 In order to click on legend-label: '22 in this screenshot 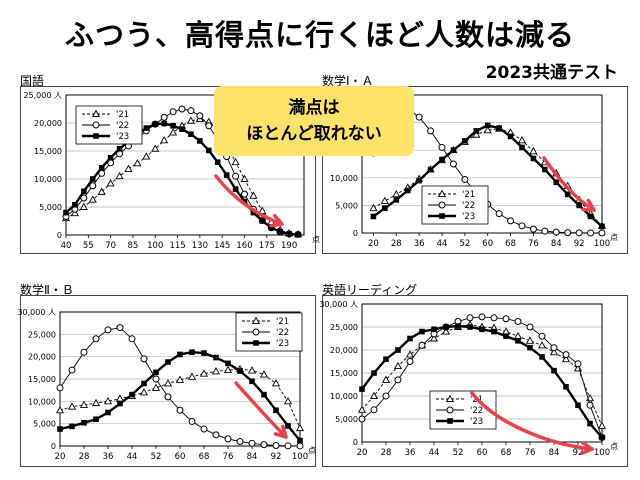, I will do `click(468, 206)`.